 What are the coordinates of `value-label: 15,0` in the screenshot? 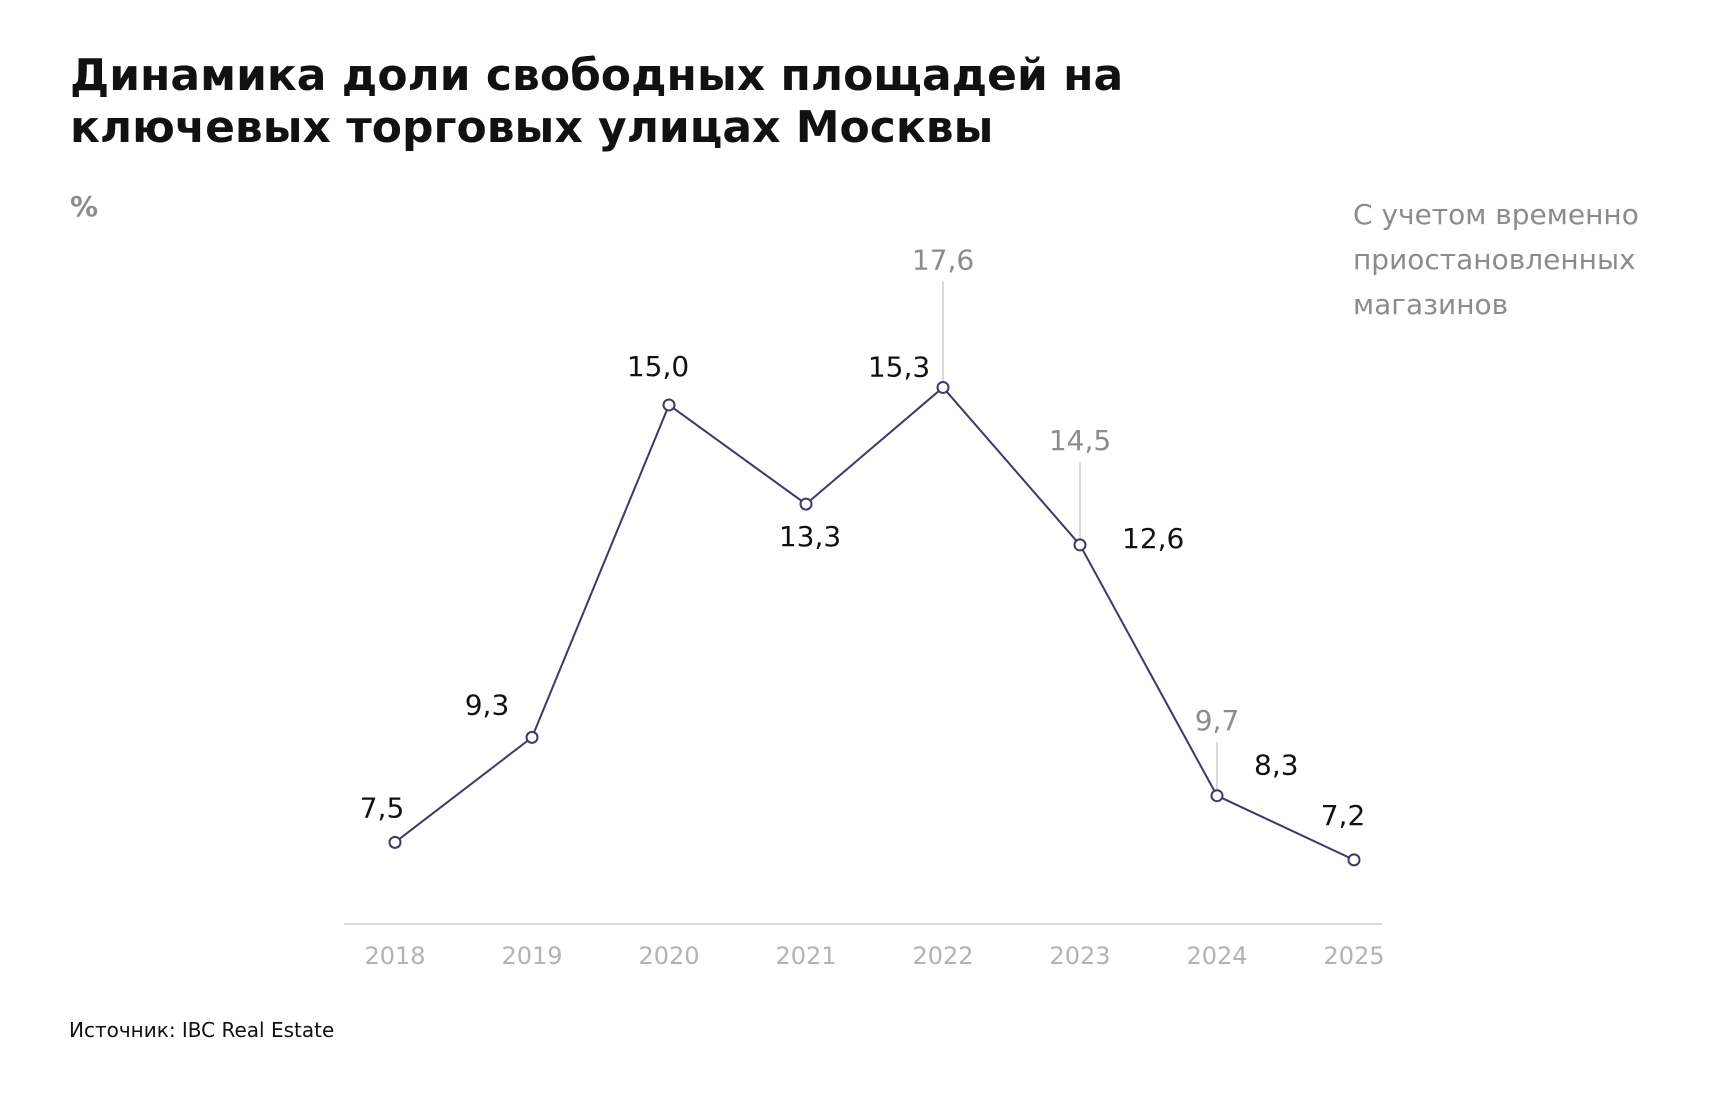 It's located at (658, 366).